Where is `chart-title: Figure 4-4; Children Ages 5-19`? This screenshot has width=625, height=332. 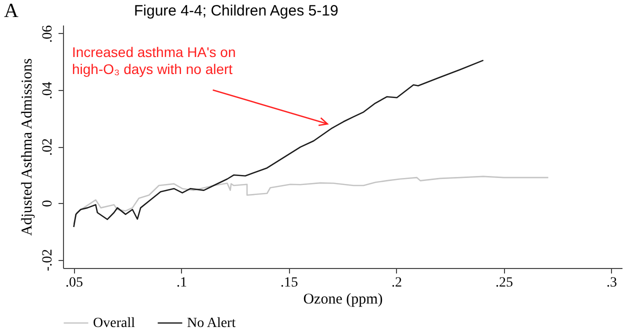 chart-title: Figure 4-4; Children Ages 5-19 is located at coordinates (236, 11).